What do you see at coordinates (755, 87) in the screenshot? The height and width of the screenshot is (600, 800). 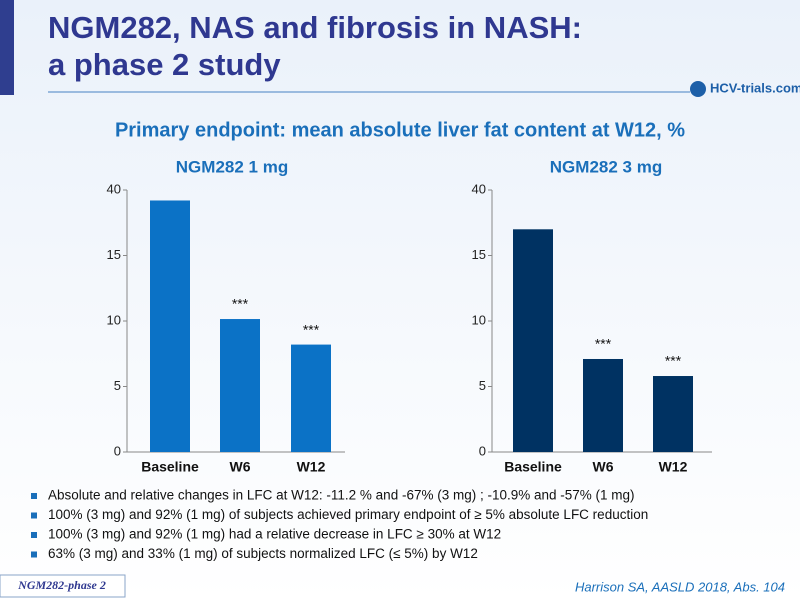 I see `logo: HCV-trials.com` at bounding box center [755, 87].